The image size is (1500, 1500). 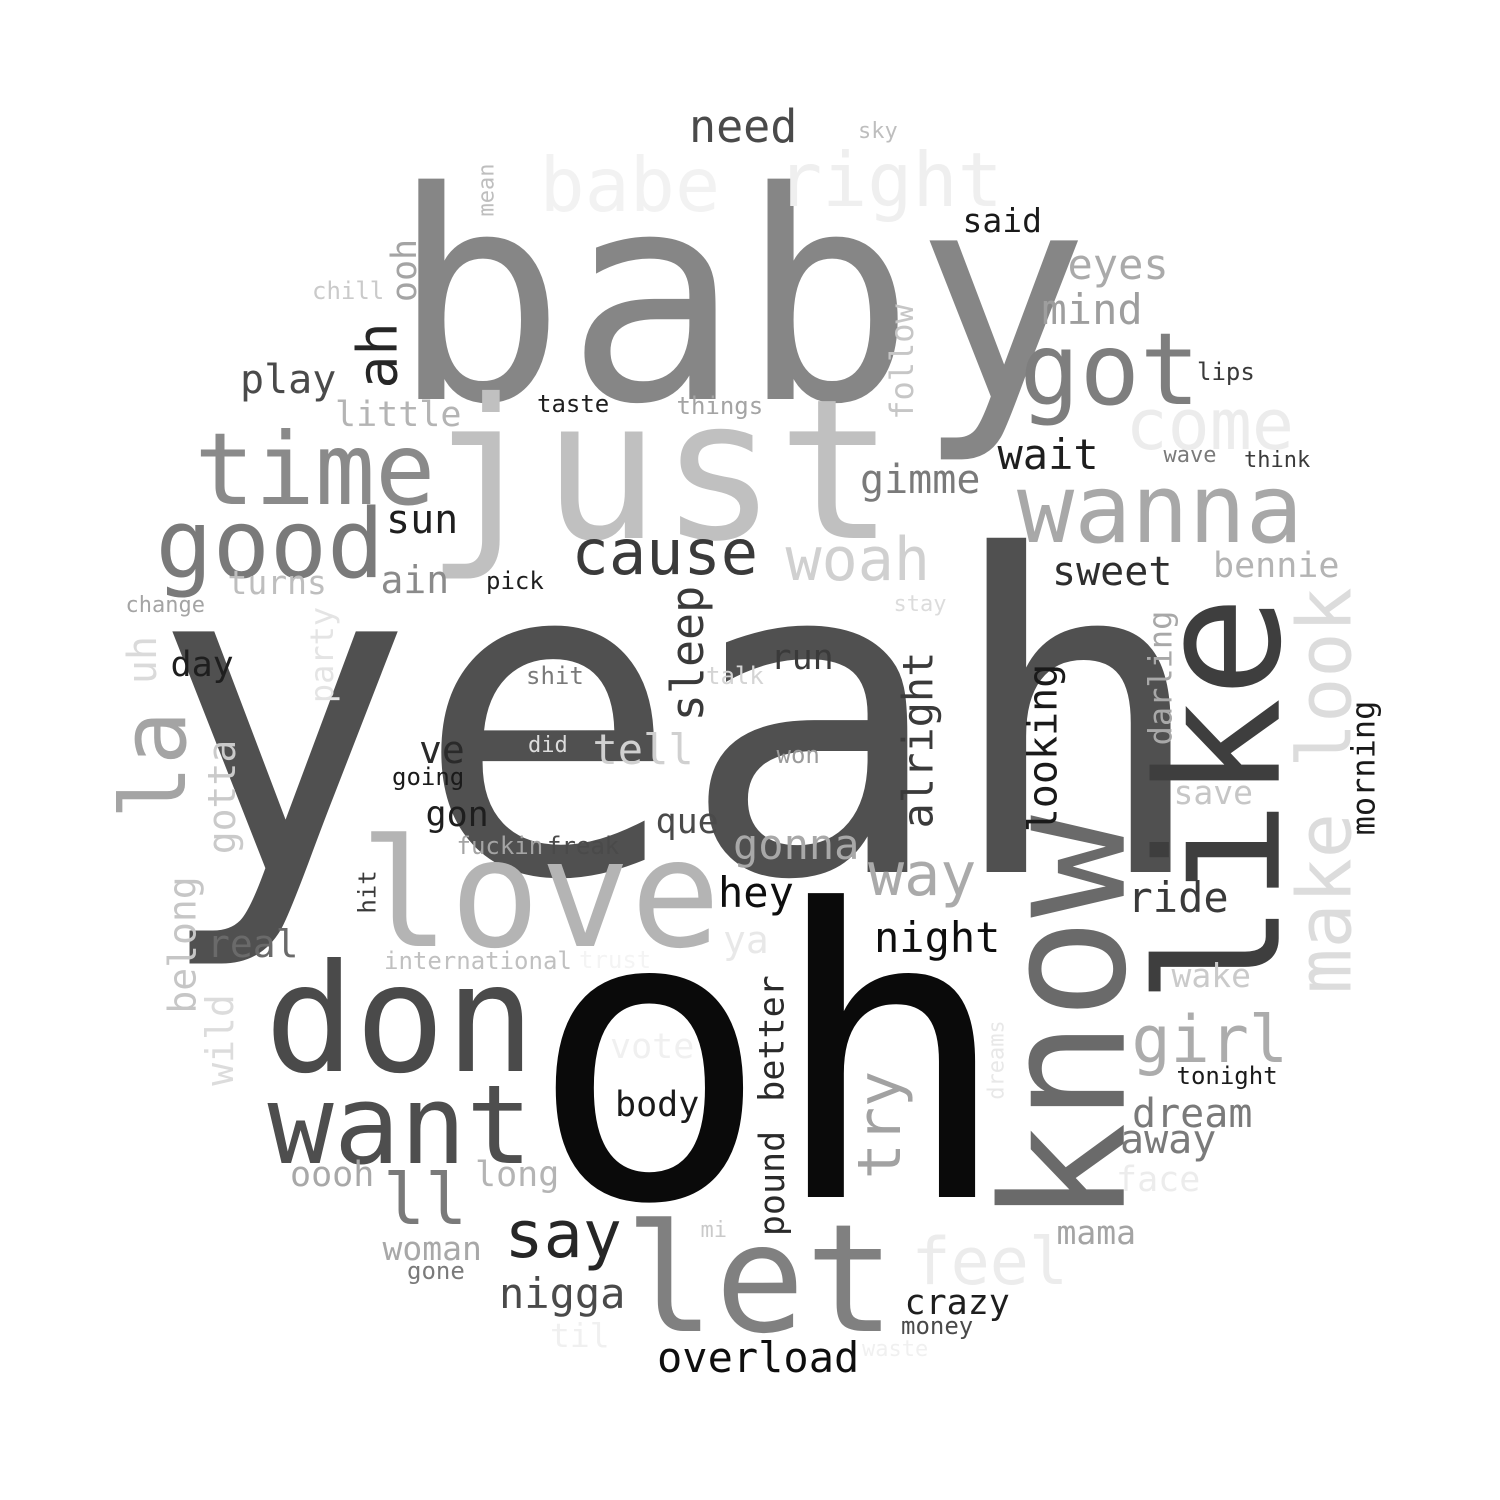 I want to click on cloud-word: international, so click(x=478, y=961).